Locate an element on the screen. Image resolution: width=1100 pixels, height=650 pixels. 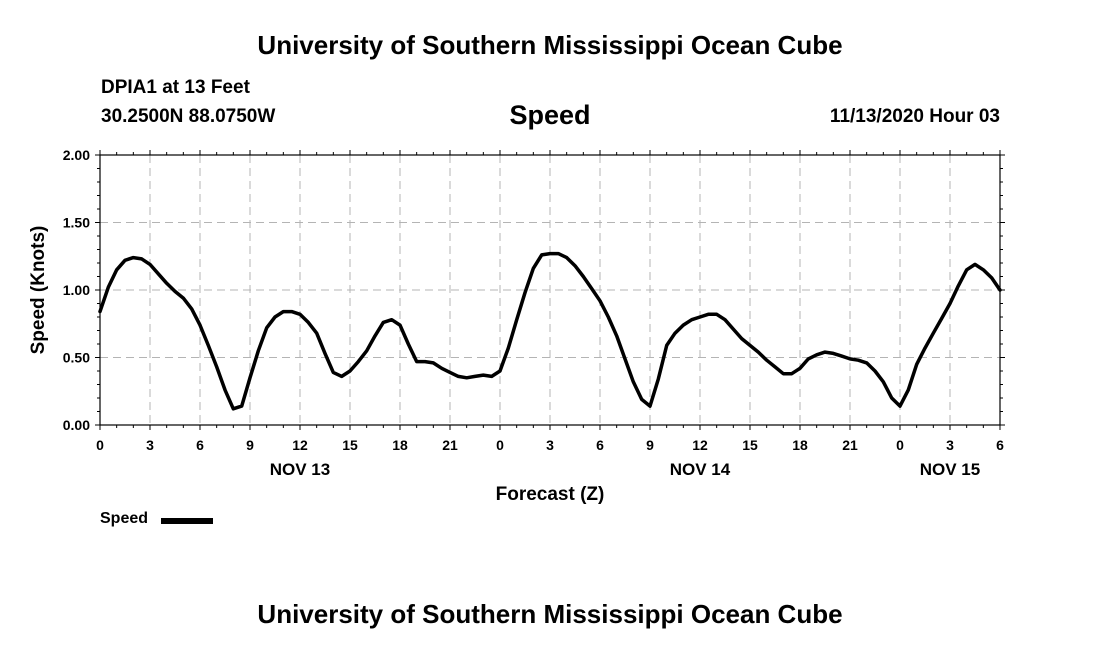
y-axis-title: Speed (Knots) is located at coordinates (38, 290).